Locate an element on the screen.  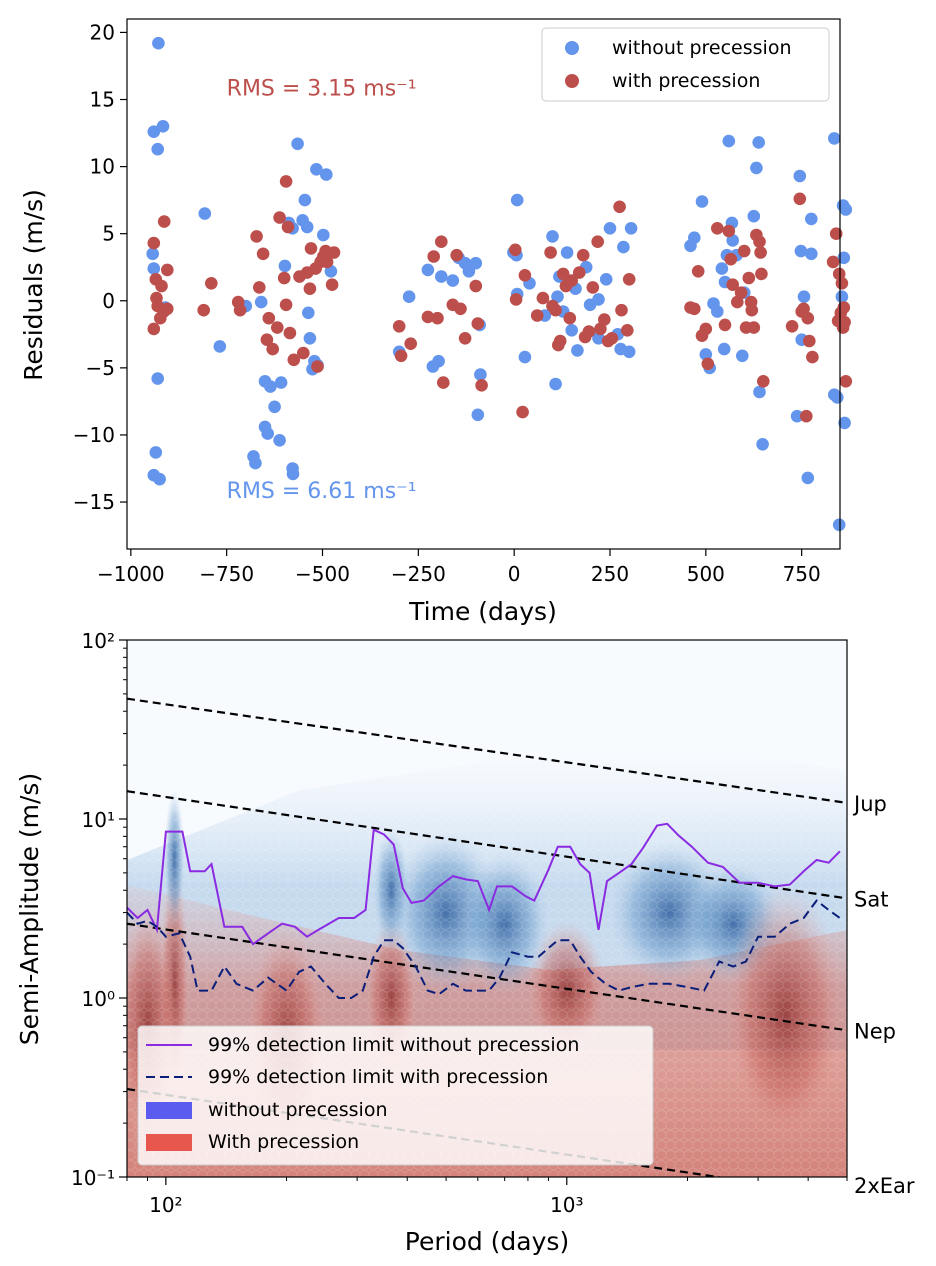
reference-line-nep is located at coordinates (487, 977).